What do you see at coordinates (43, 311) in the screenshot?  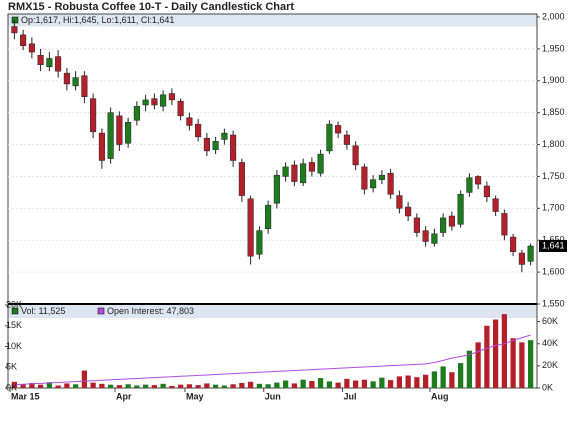 I see `legend-entry: Vol: 11,525` at bounding box center [43, 311].